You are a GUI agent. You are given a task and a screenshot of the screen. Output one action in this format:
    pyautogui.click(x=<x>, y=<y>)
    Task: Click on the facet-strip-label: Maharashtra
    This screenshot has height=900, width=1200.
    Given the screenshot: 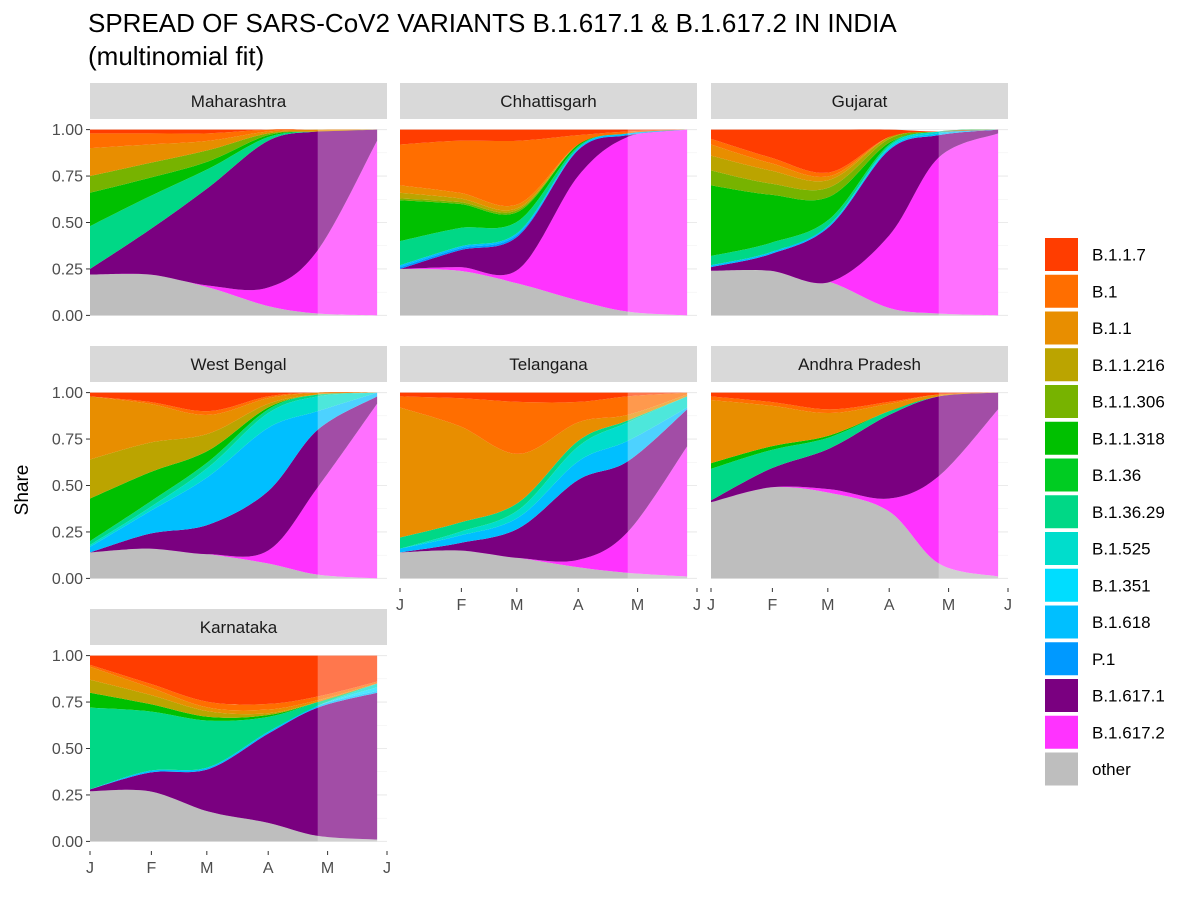 What is the action you would take?
    pyautogui.click(x=239, y=101)
    